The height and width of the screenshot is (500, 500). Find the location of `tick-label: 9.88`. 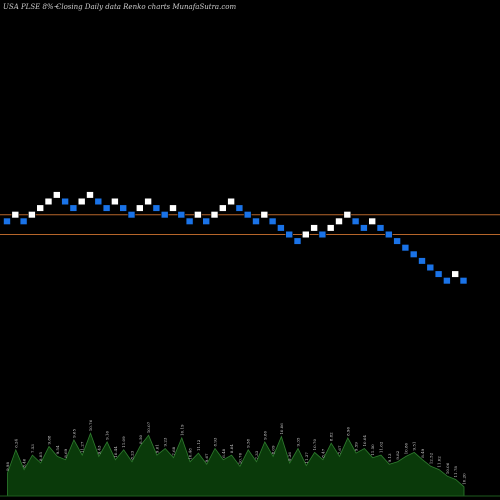

tick-label: 9.88 is located at coordinates (49, 439).